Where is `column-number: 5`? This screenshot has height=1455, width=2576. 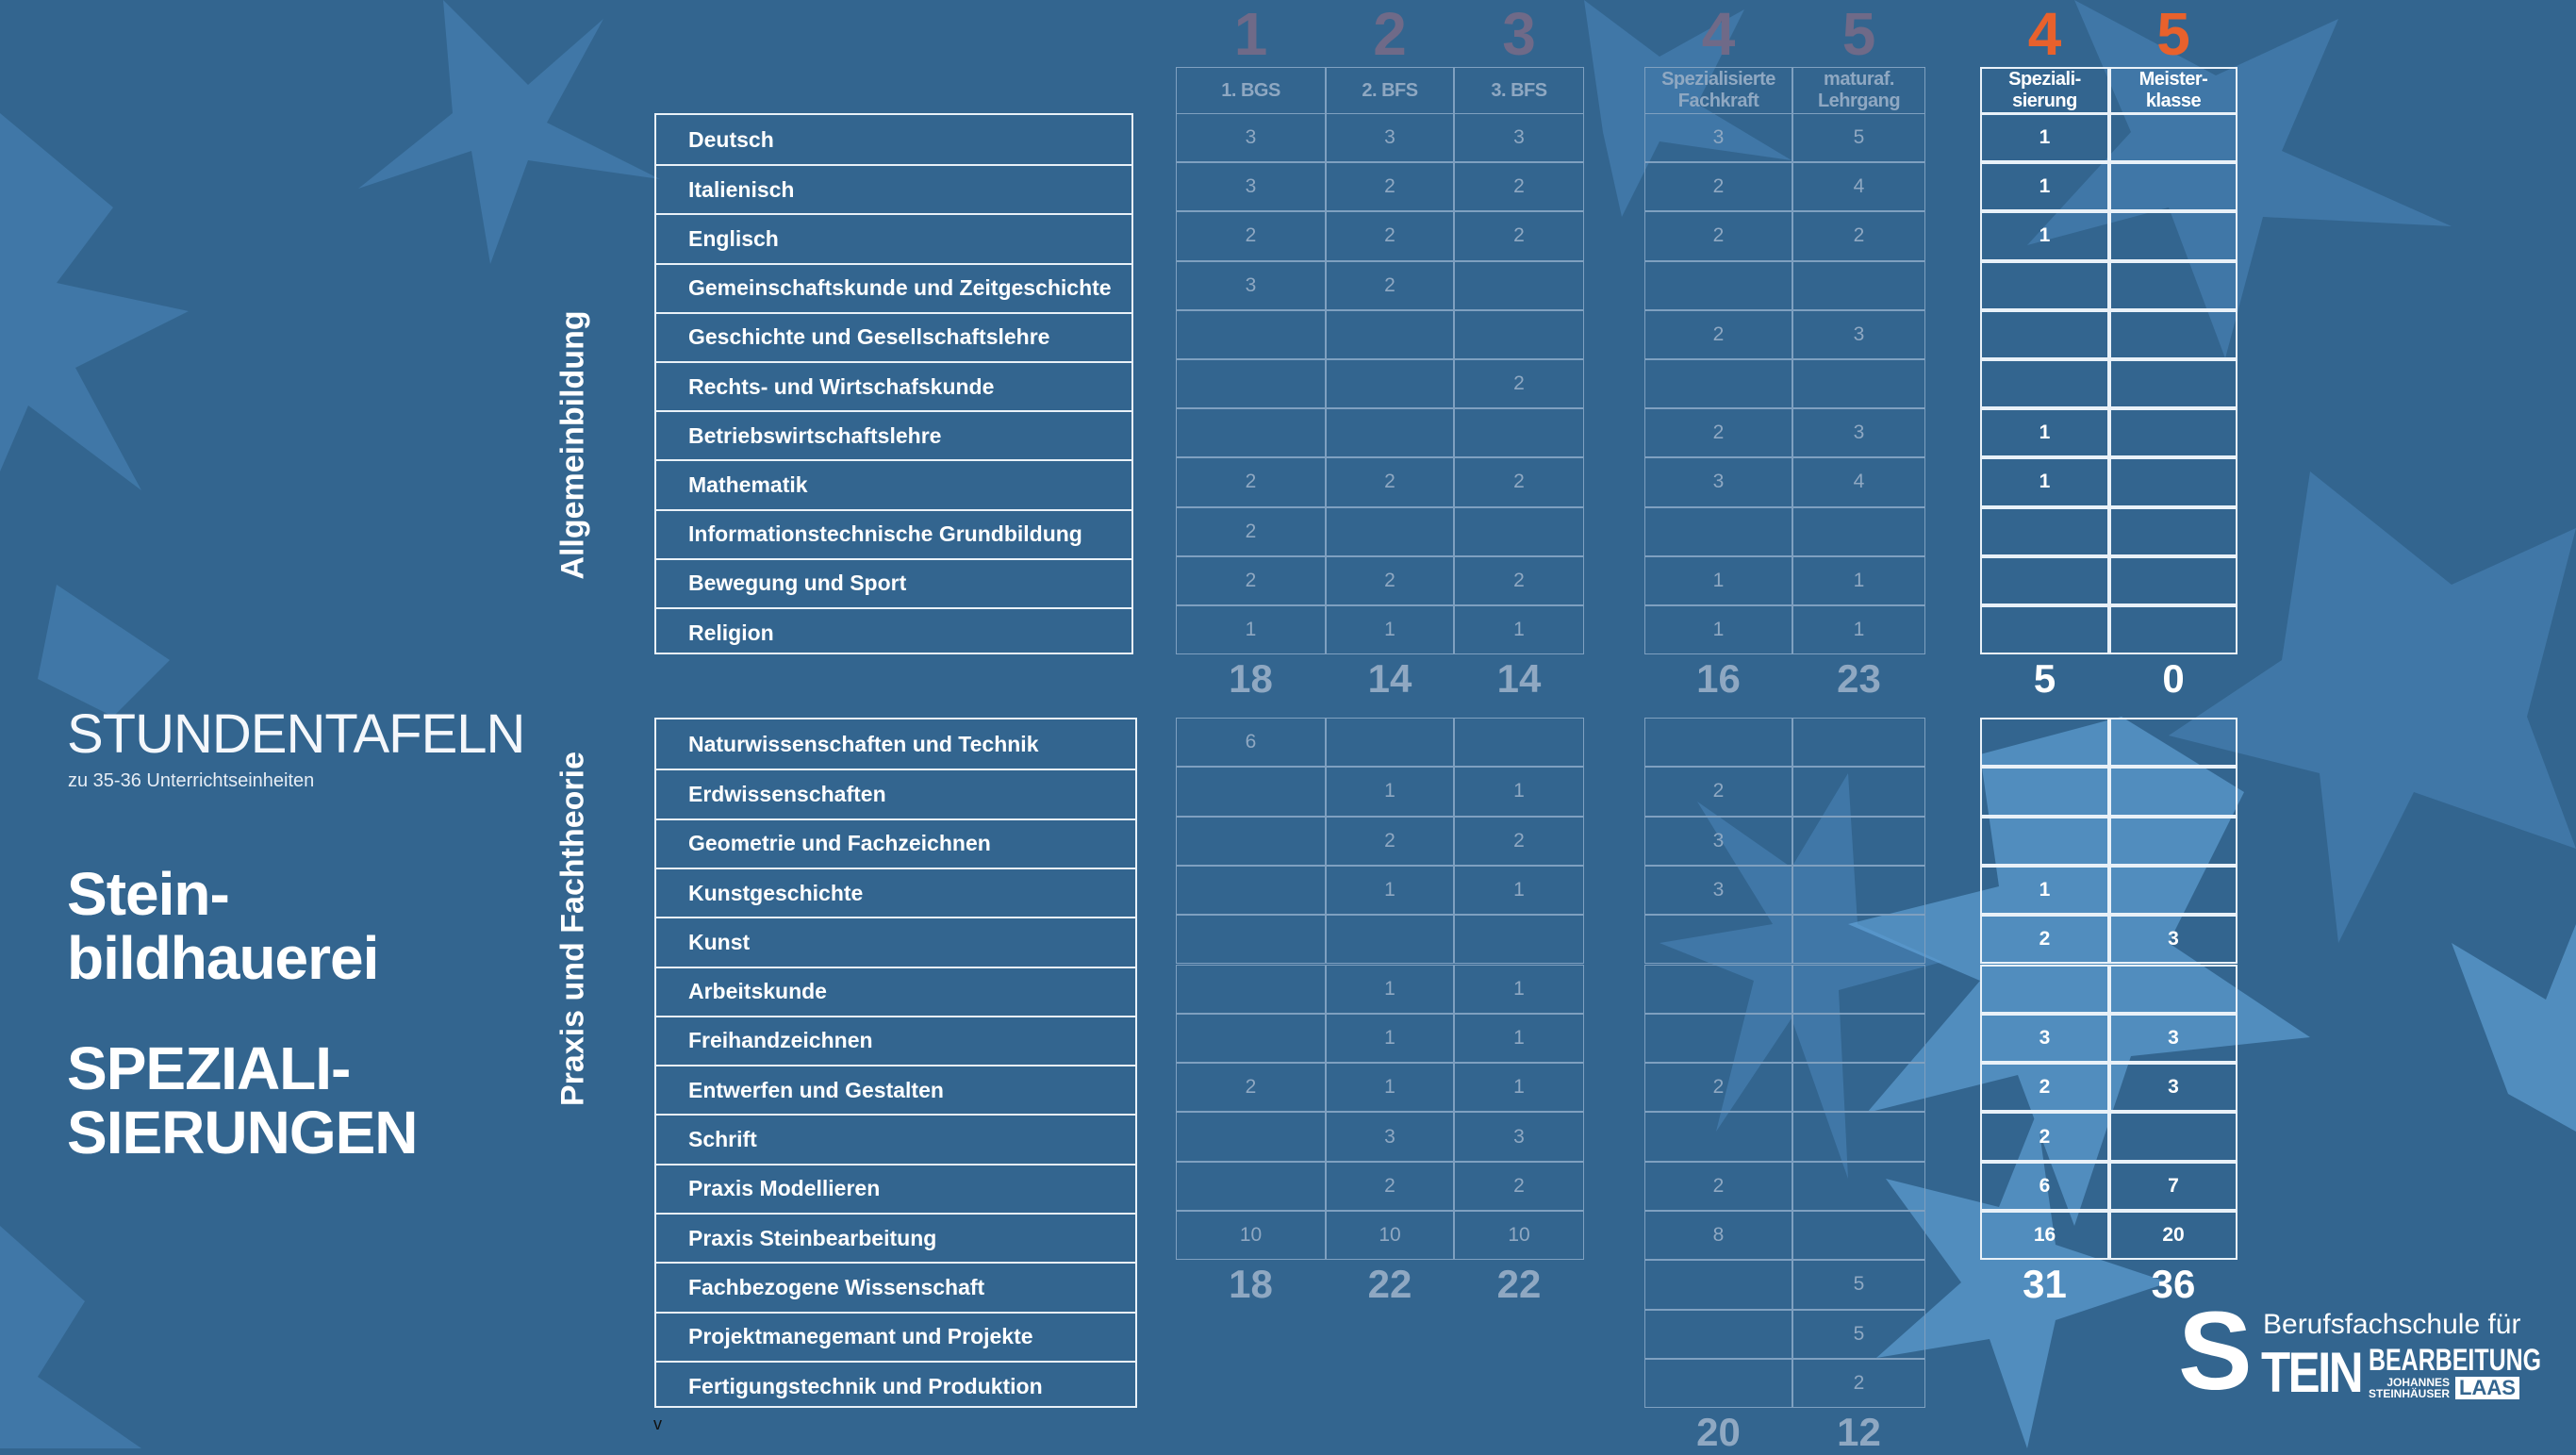
column-number: 5 is located at coordinates (2173, 34).